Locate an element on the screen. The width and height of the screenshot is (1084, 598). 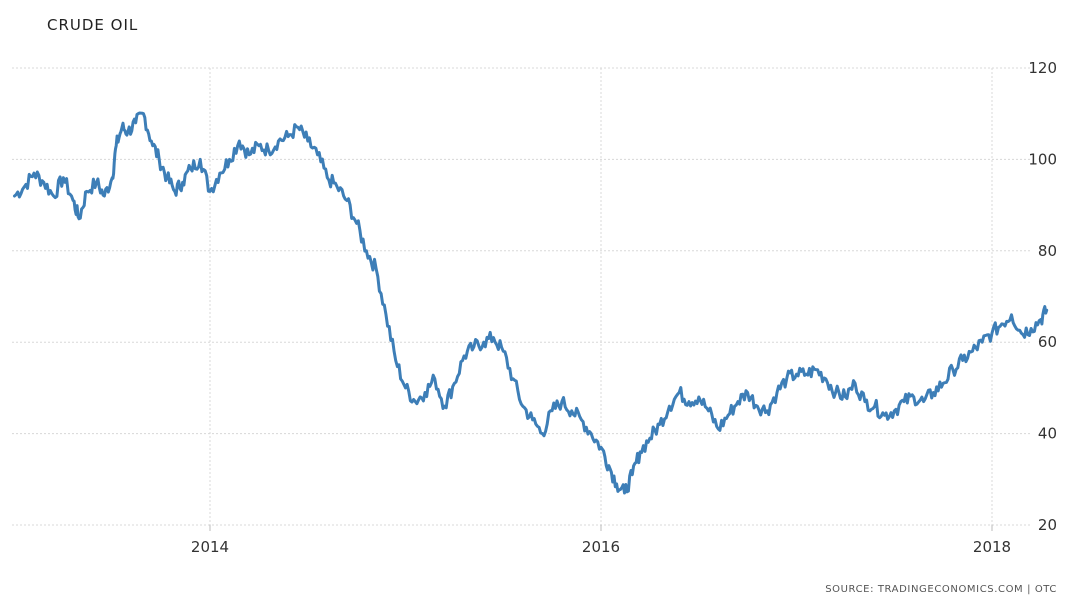
y-tick-label: 20 is located at coordinates (1047, 525).